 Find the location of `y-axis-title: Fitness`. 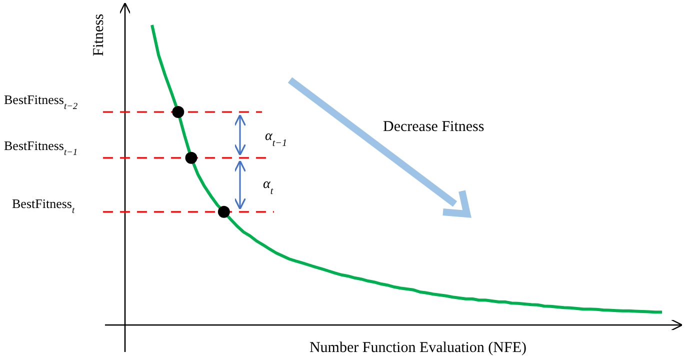

y-axis-title: Fitness is located at coordinates (99, 35).